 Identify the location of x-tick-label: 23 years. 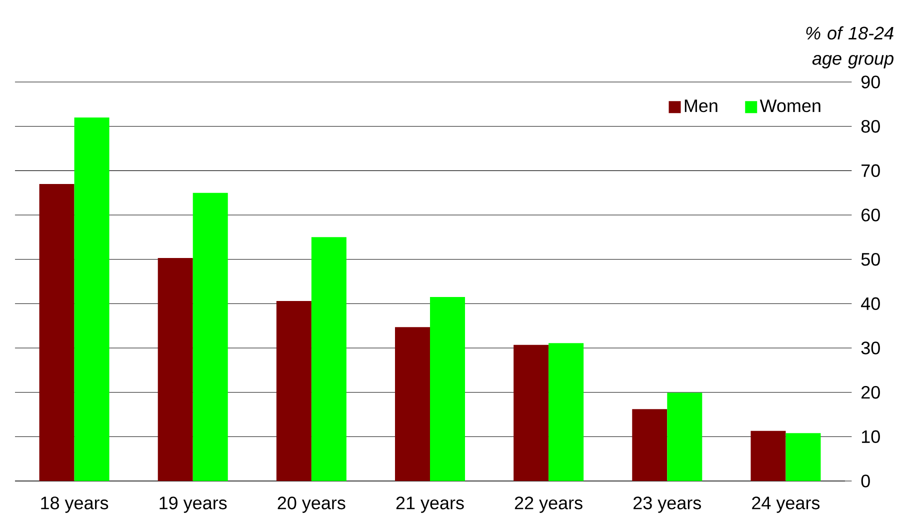
(667, 504).